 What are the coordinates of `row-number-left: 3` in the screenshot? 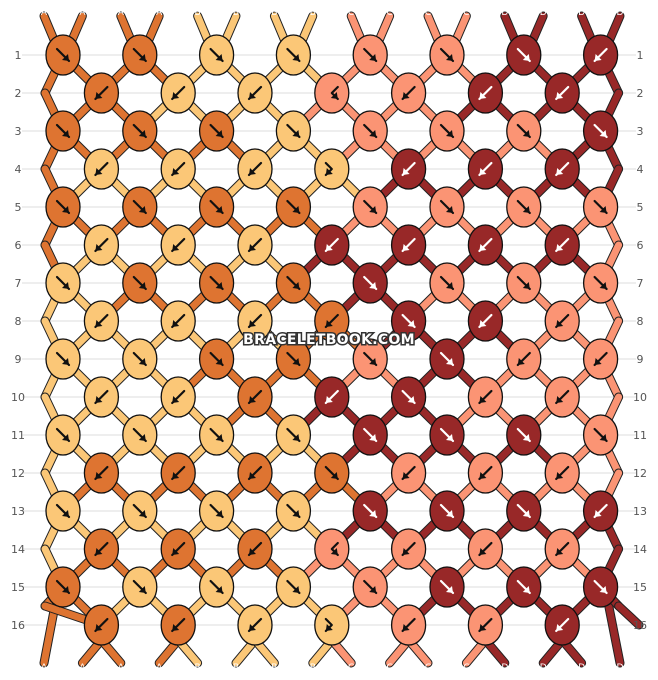 It's located at (18, 131).